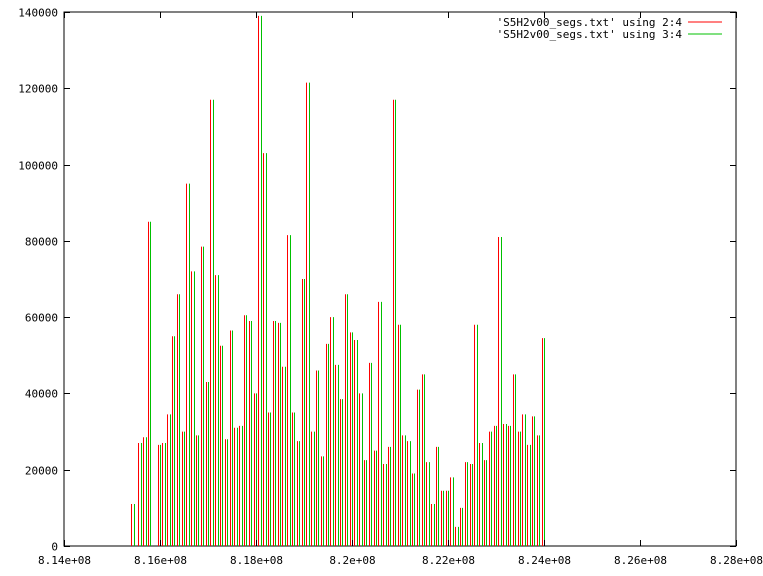 The image size is (763, 576). I want to click on y-tick-label: 120000, so click(38, 89).